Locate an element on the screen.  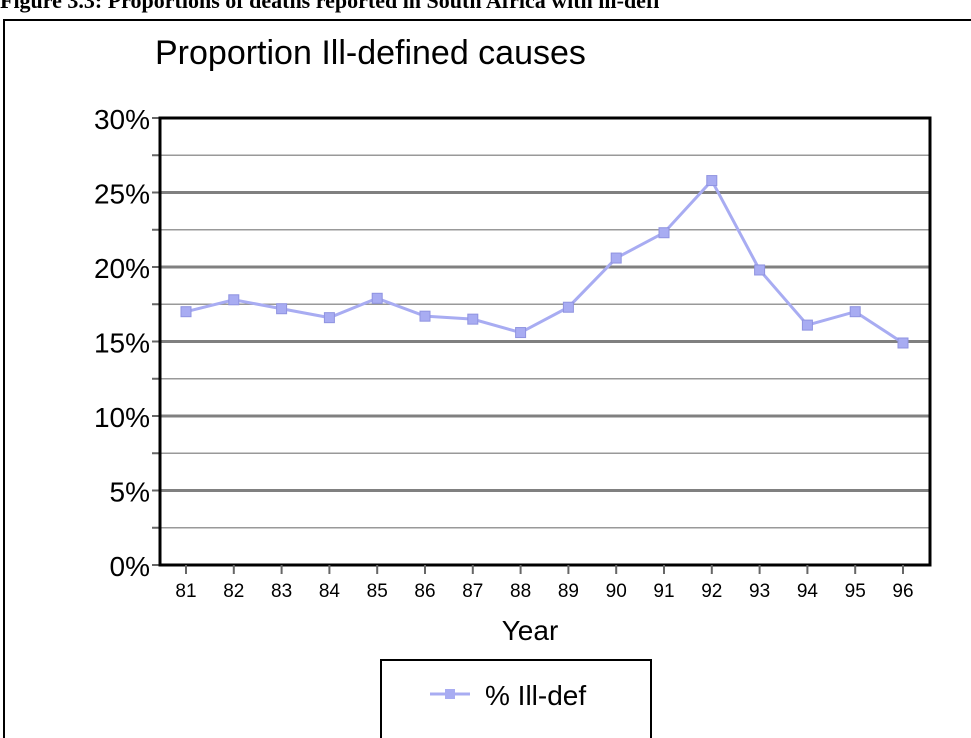
x-tick-label: 93 is located at coordinates (759, 591).